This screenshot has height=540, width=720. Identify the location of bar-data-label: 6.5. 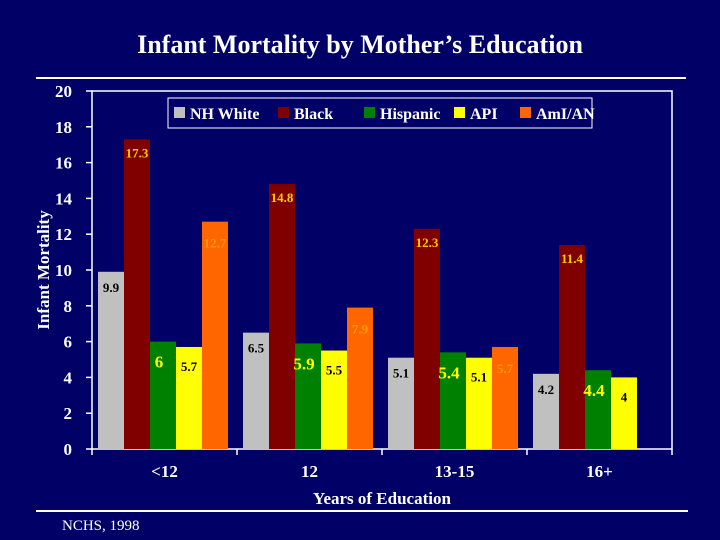
(256, 348).